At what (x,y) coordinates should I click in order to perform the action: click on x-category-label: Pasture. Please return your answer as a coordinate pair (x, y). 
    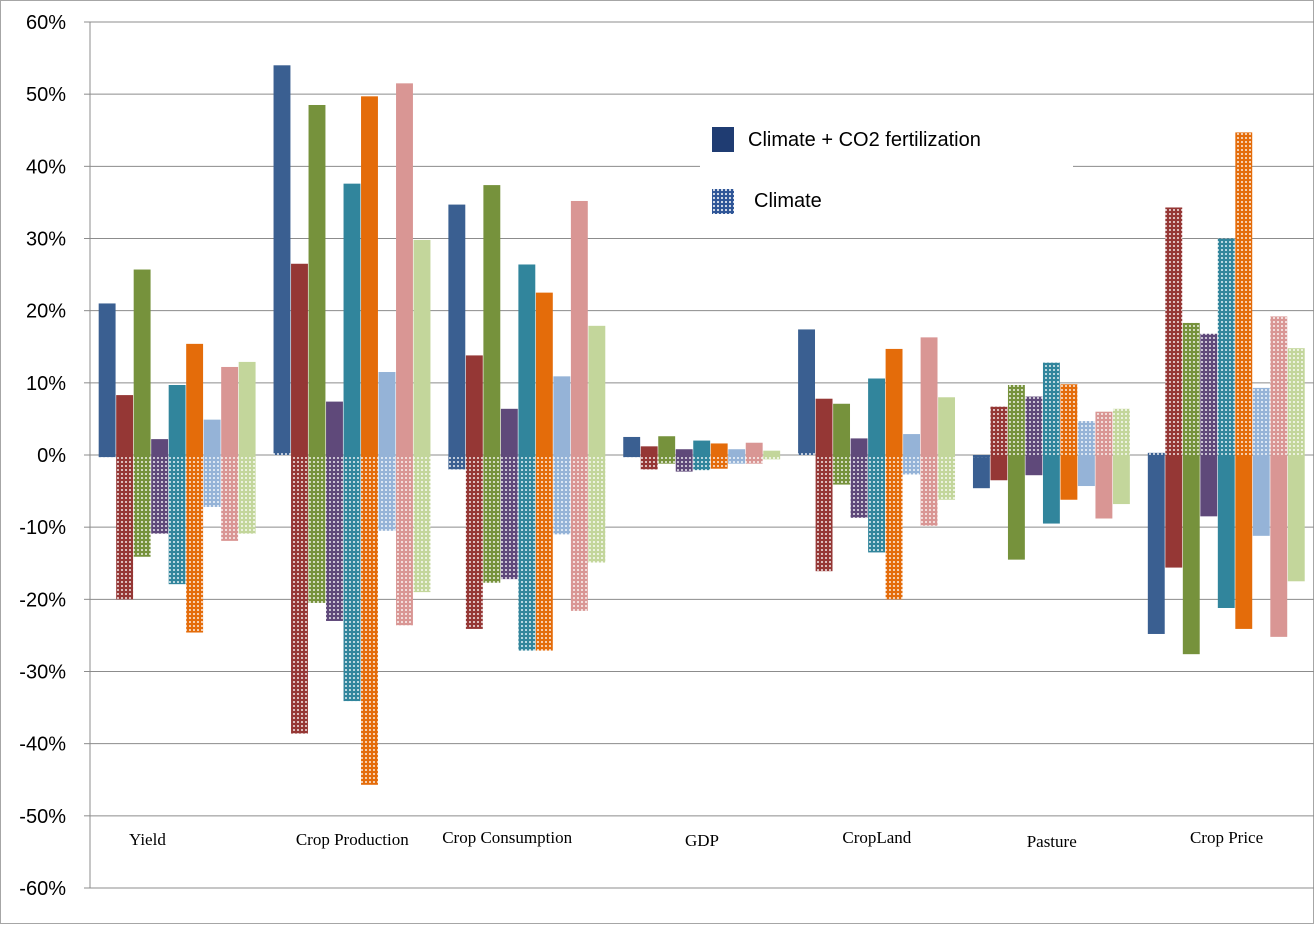
    Looking at the image, I should click on (1052, 841).